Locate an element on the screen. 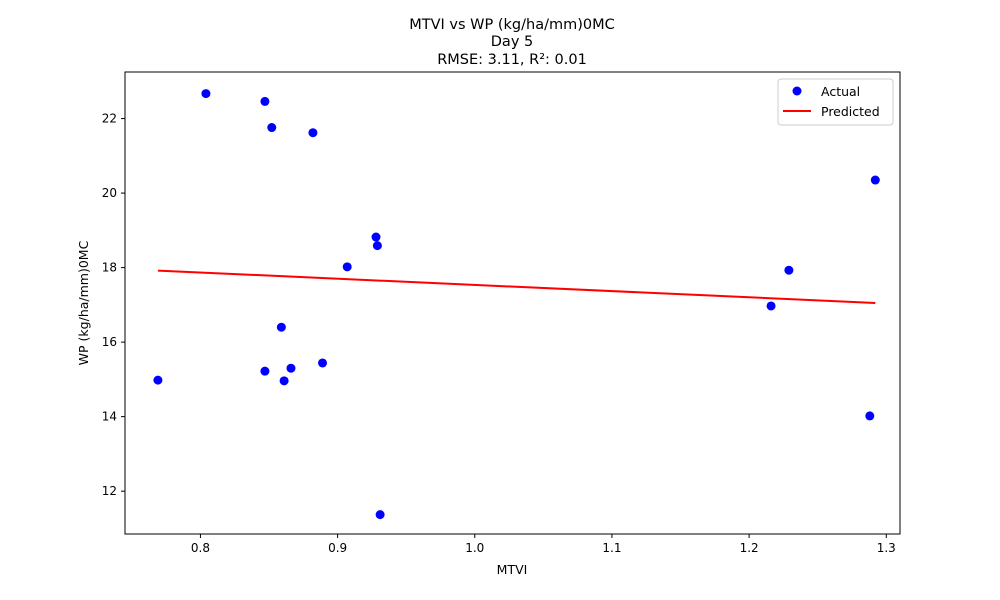 This screenshot has width=1000, height=600. x-tick-label: 0.8 is located at coordinates (200, 548).